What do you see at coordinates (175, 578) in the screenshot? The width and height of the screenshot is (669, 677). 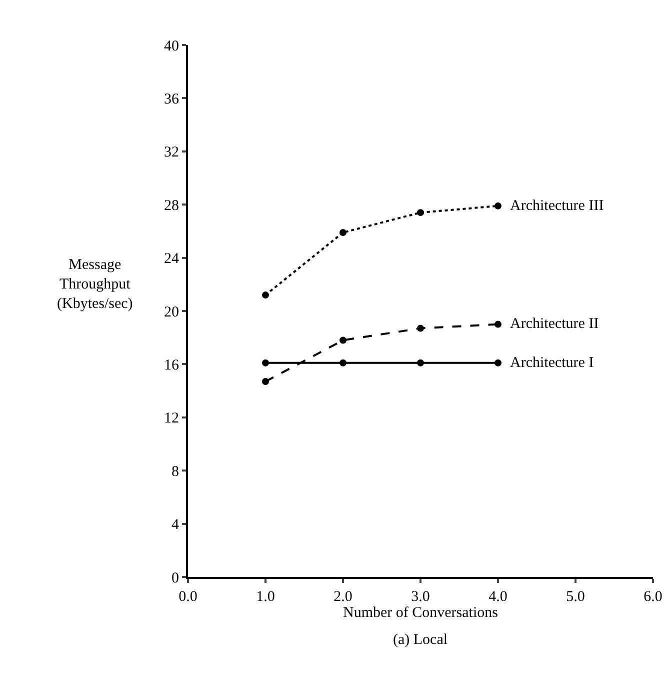 I see `y-tick-label: 0` at bounding box center [175, 578].